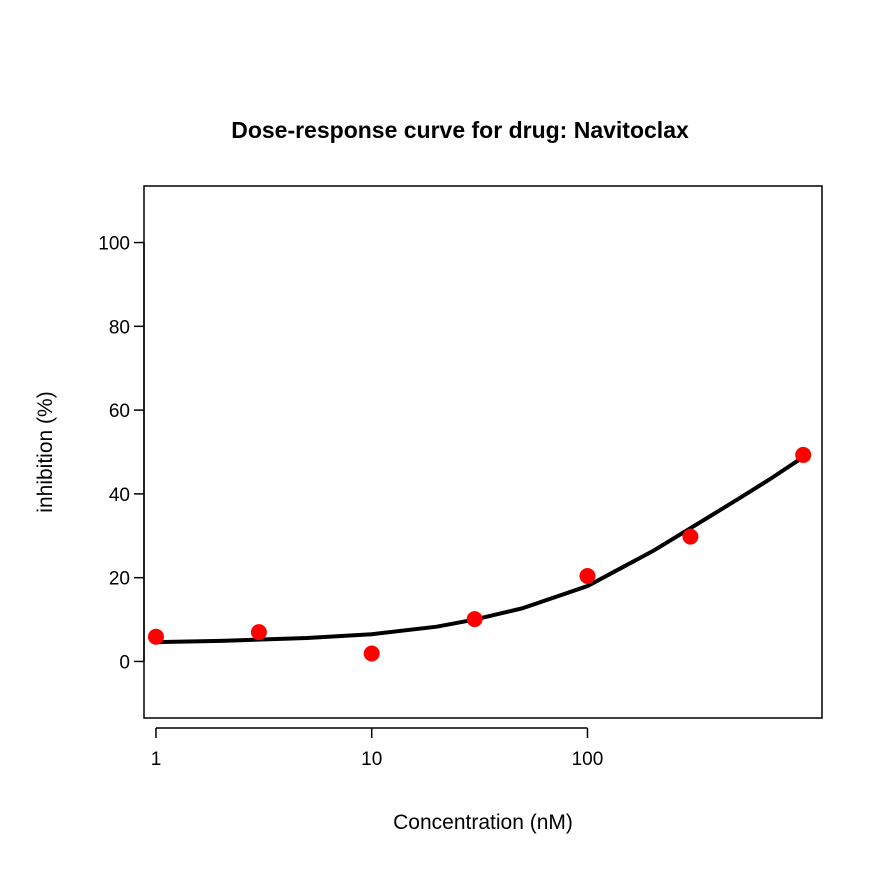 This screenshot has width=894, height=878. I want to click on x-tick-label: 1, so click(156, 759).